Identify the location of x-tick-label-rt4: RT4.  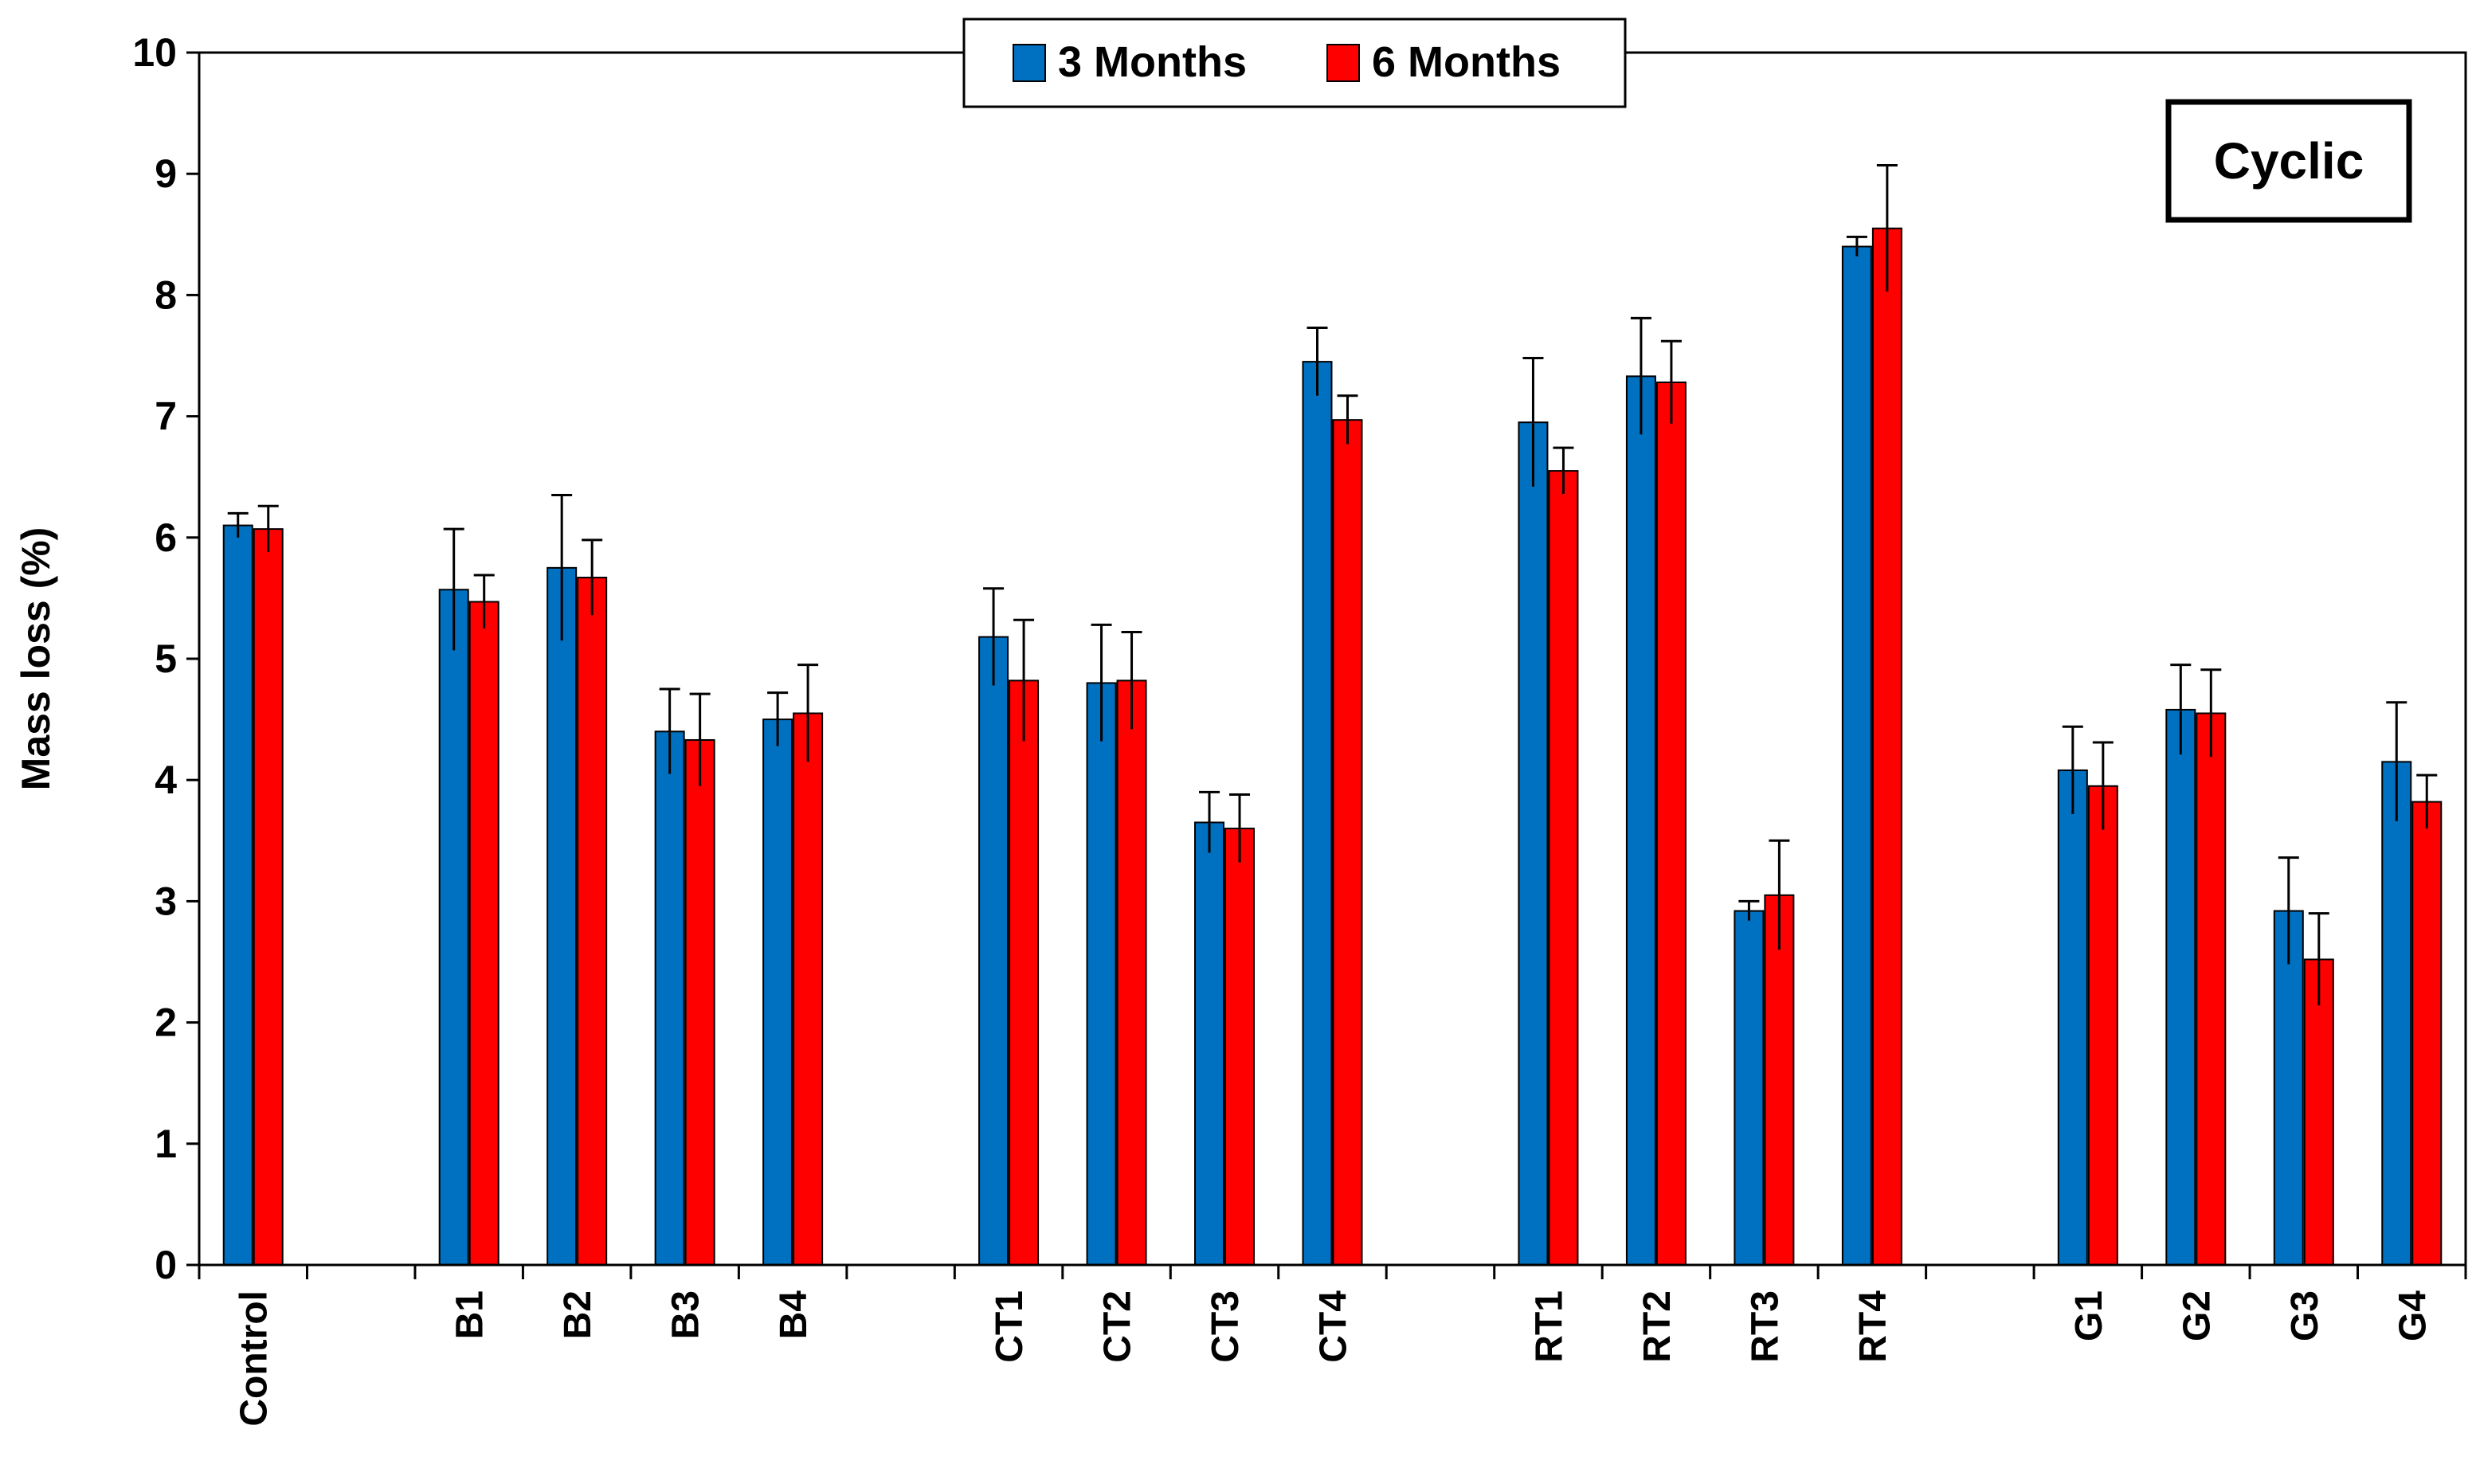
(1873, 1326).